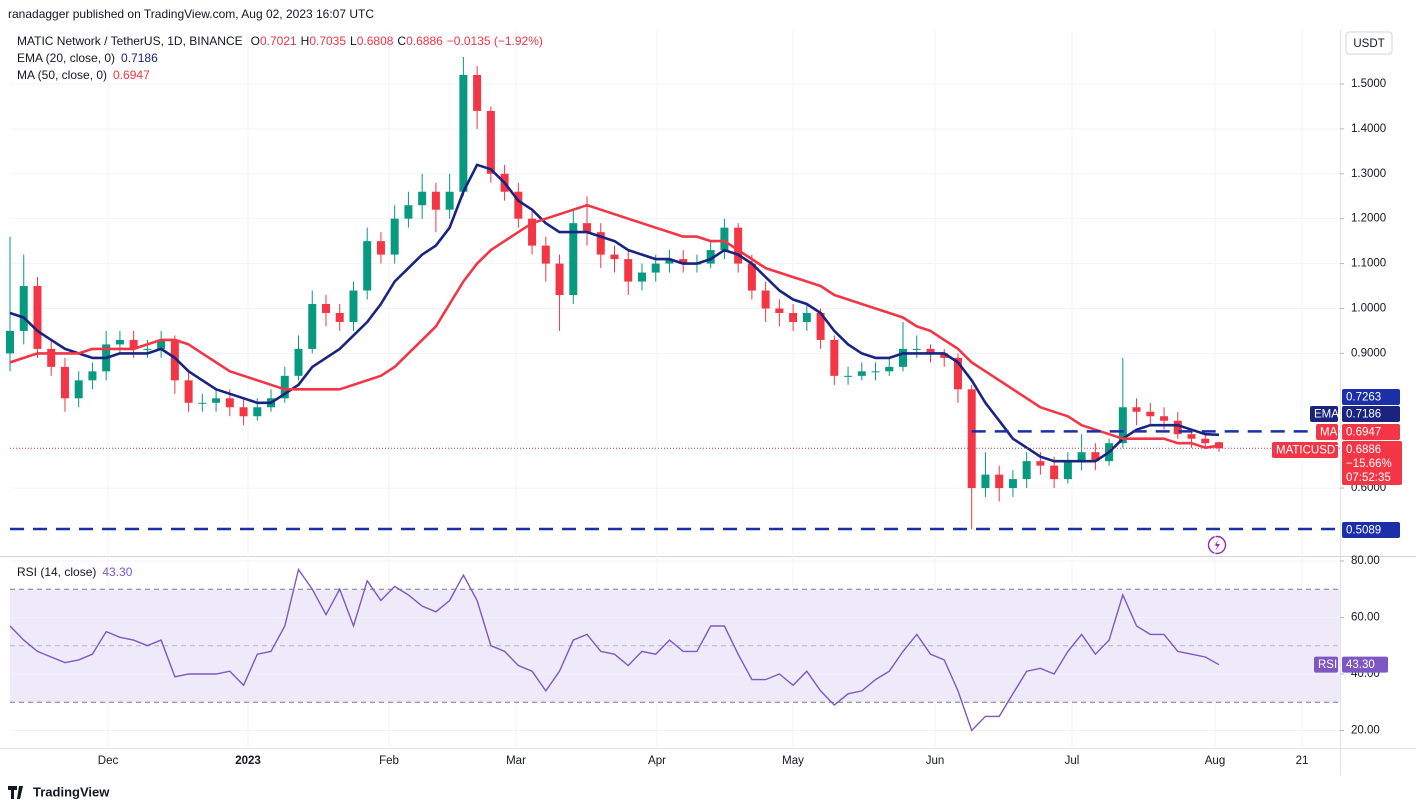  Describe the element at coordinates (1365, 731) in the screenshot. I see `y-tick-label: 20.00` at that location.